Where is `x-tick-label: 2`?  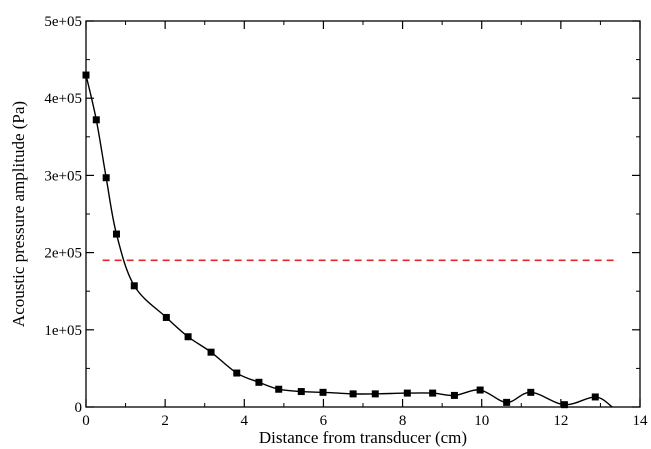 x-tick-label: 2 is located at coordinates (165, 421).